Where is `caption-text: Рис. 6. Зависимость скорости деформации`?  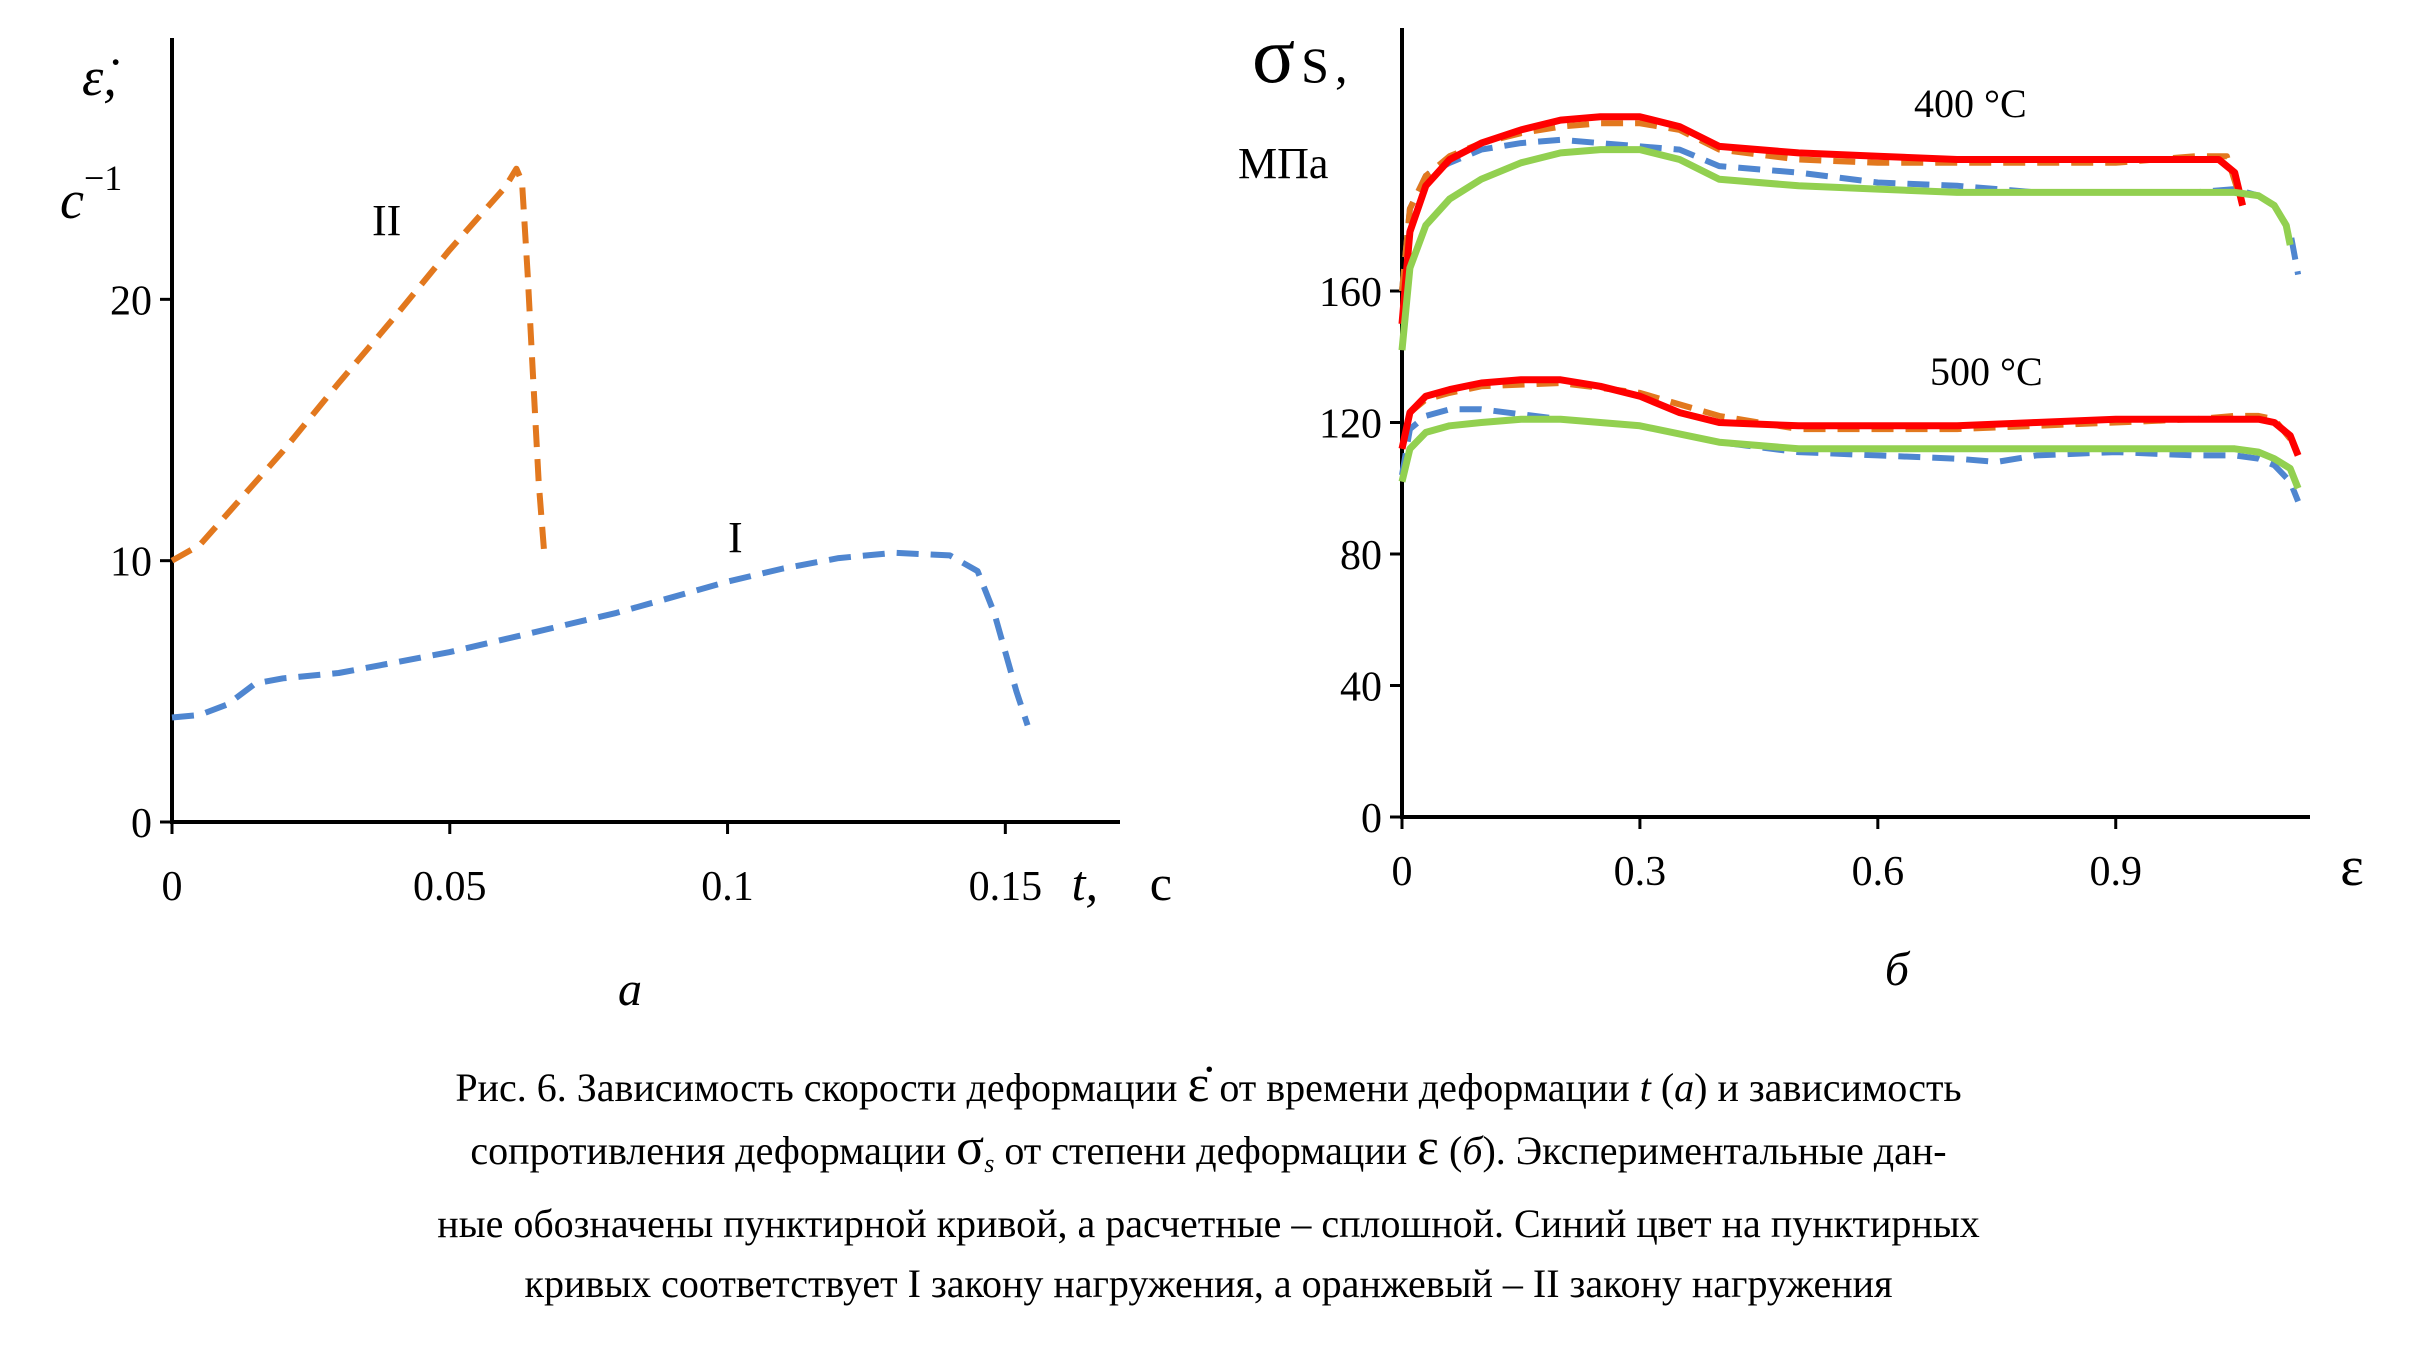
caption-text: Рис. 6. Зависимость скорости деформации is located at coordinates (816, 1087).